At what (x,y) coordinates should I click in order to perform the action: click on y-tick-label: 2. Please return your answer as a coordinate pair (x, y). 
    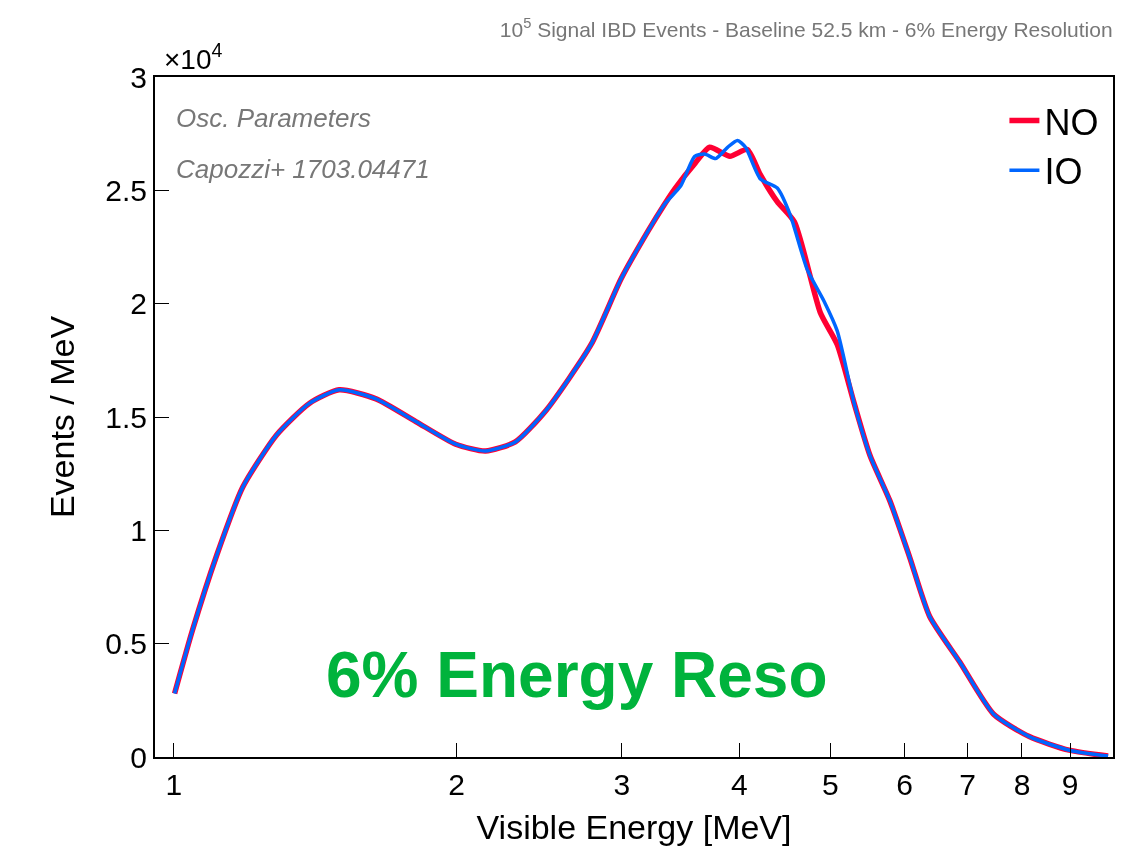
    Looking at the image, I should click on (138, 304).